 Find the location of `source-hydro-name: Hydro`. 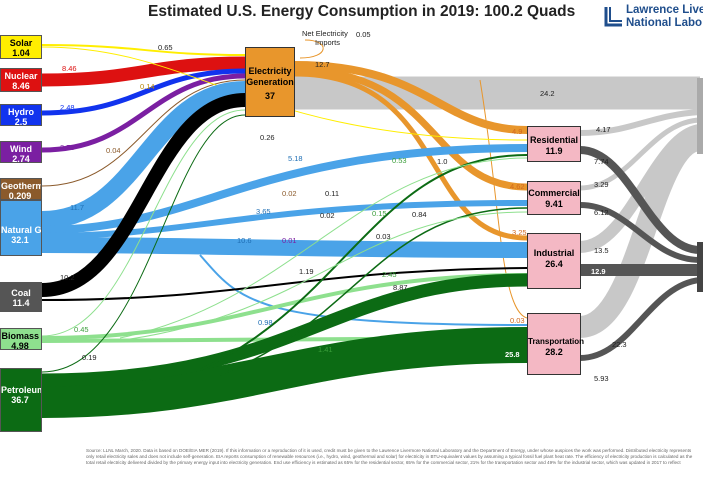

source-hydro-name: Hydro is located at coordinates (20, 112).